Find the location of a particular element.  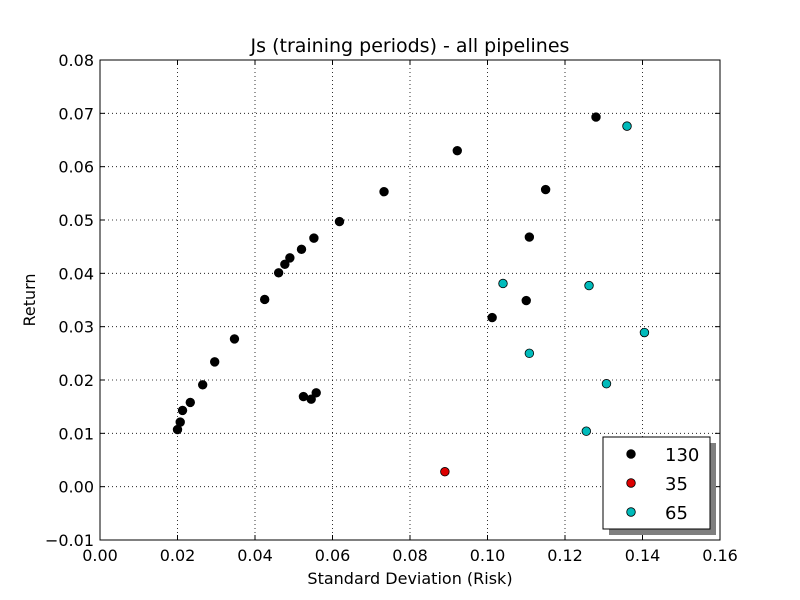

x-tick-label: 0.16 is located at coordinates (720, 555).